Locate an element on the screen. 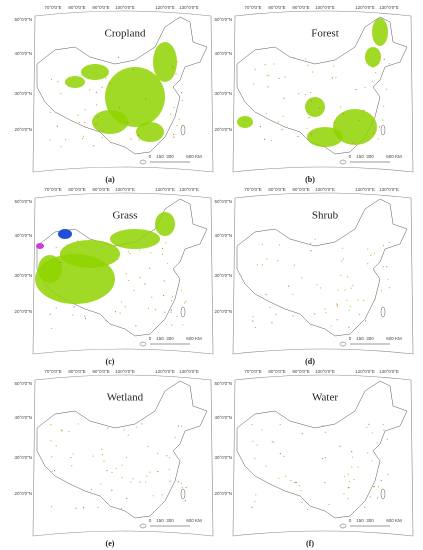 The width and height of the screenshot is (423, 550). latitude-label: 30°0'0"N is located at coordinates (23, 275).